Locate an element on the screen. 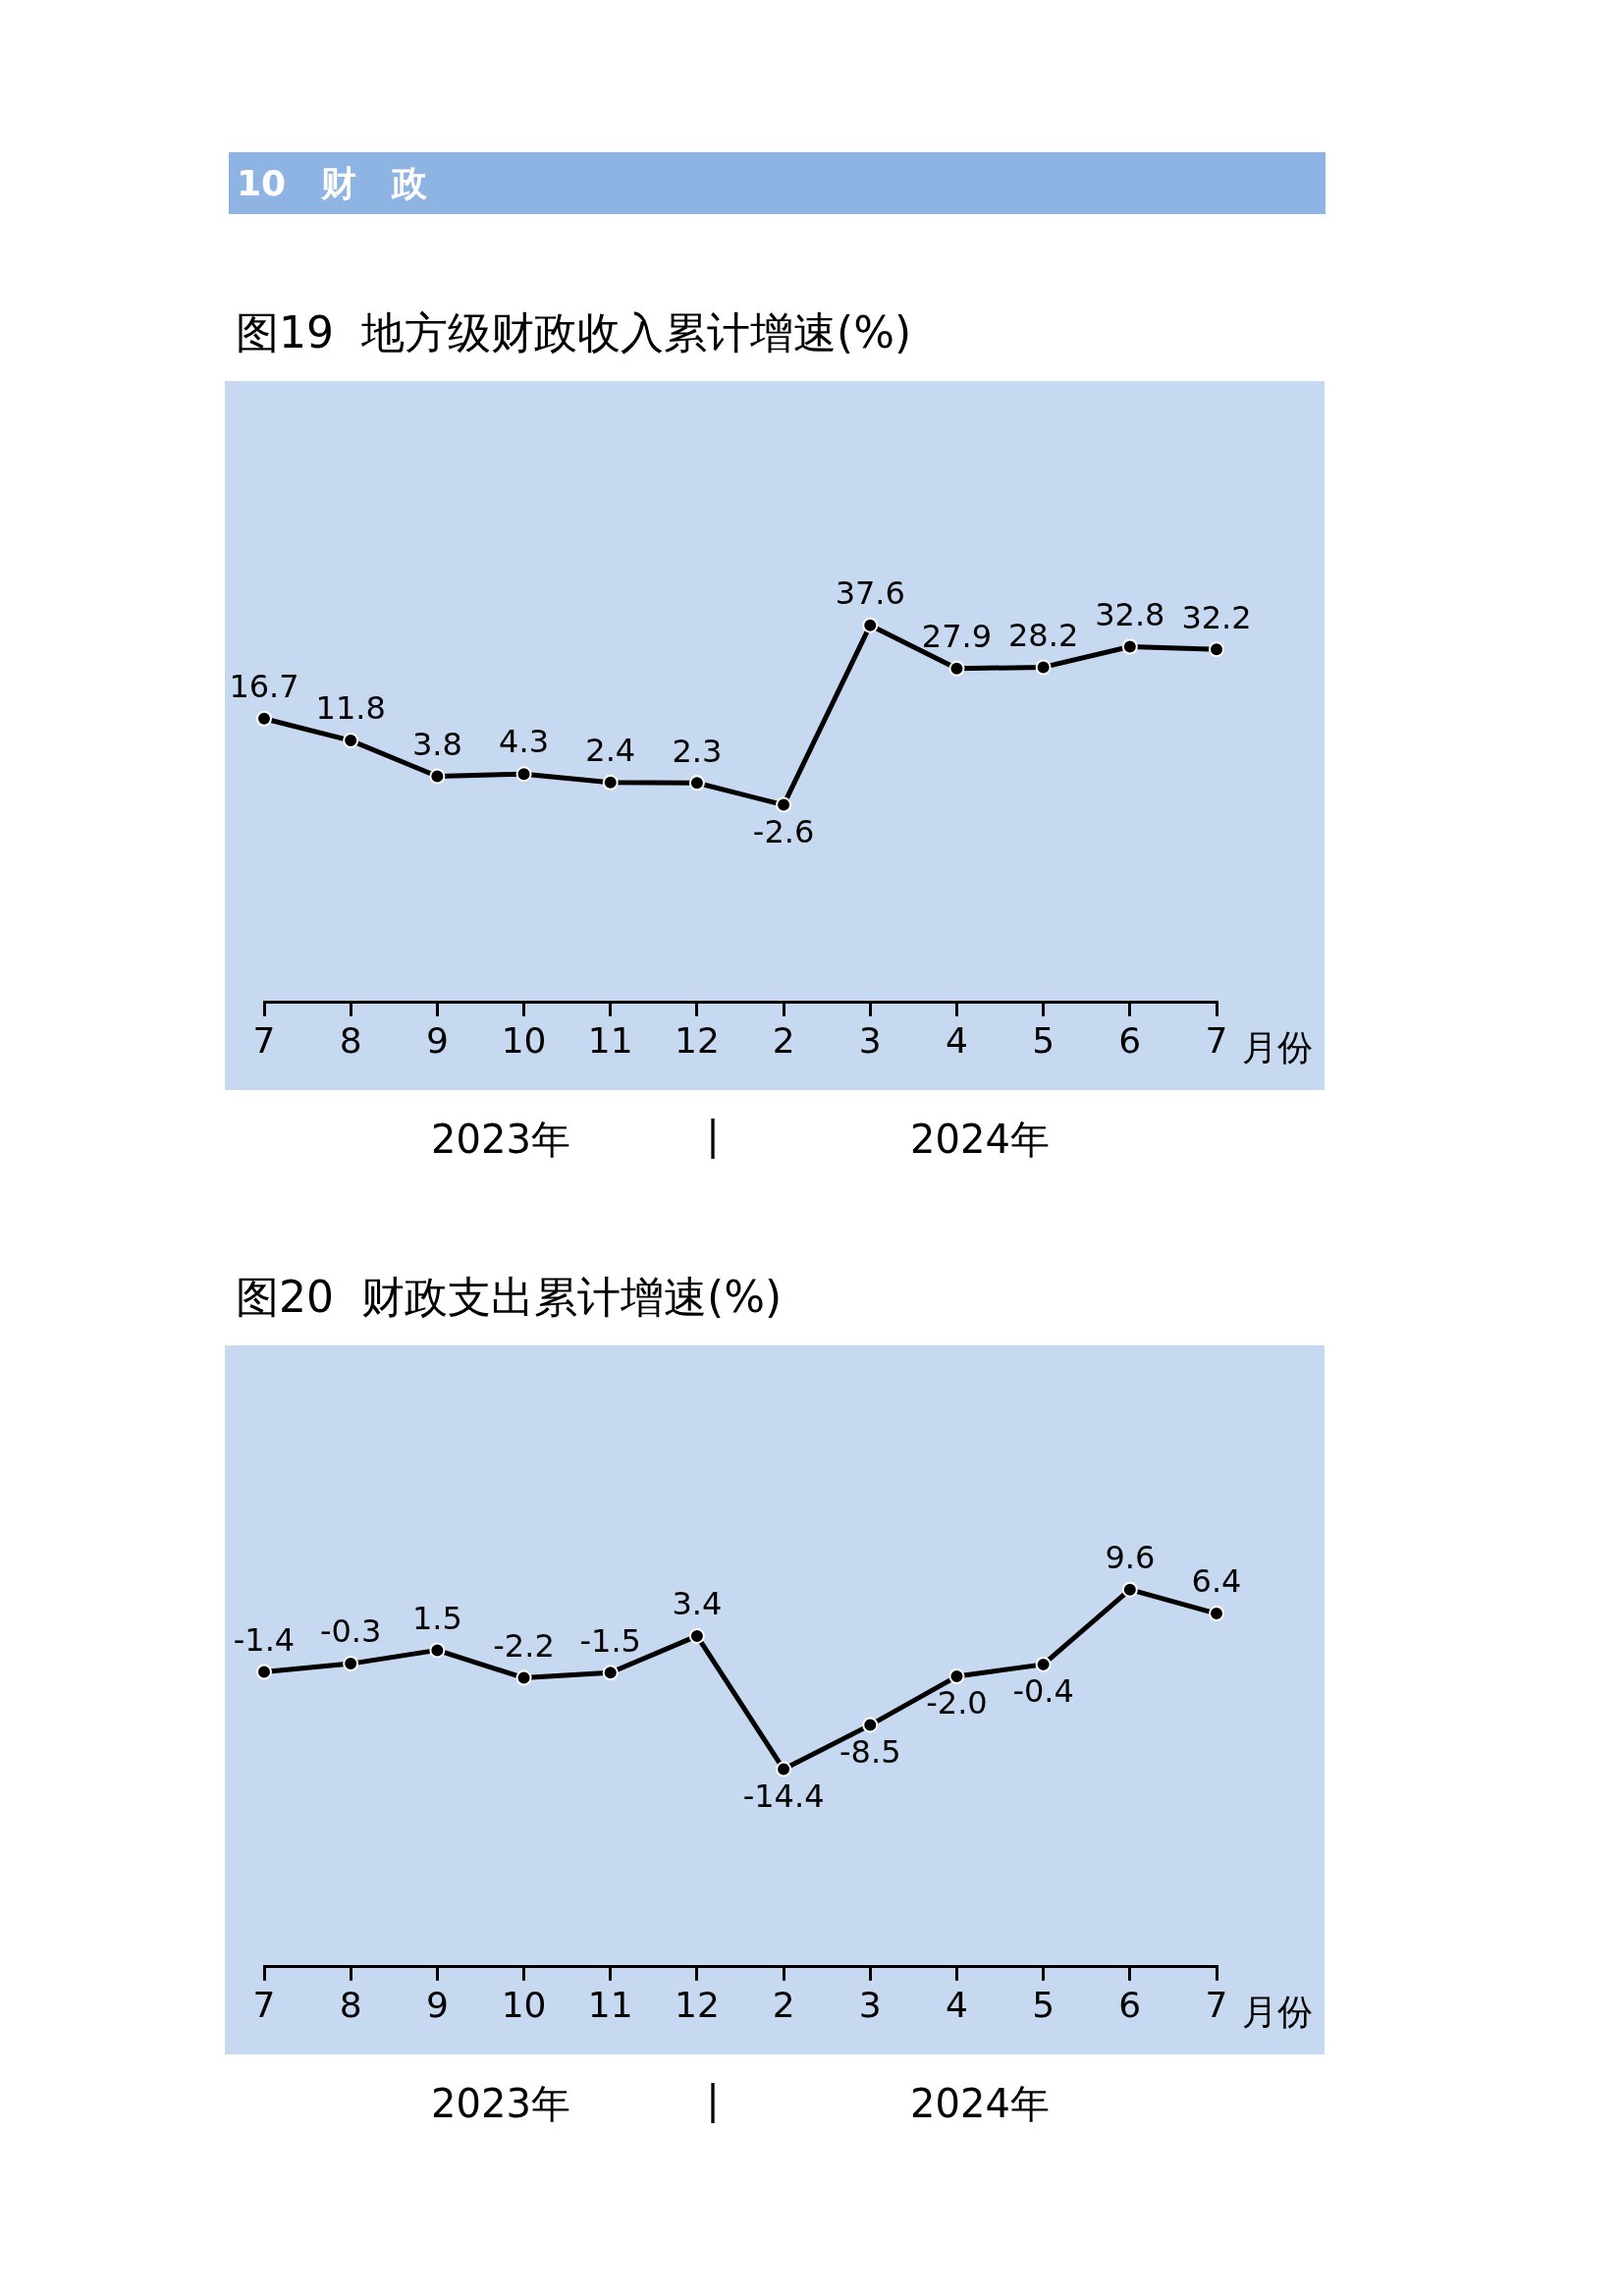 This screenshot has width=1623, height=2296. data-label: 1.5 is located at coordinates (437, 1618).